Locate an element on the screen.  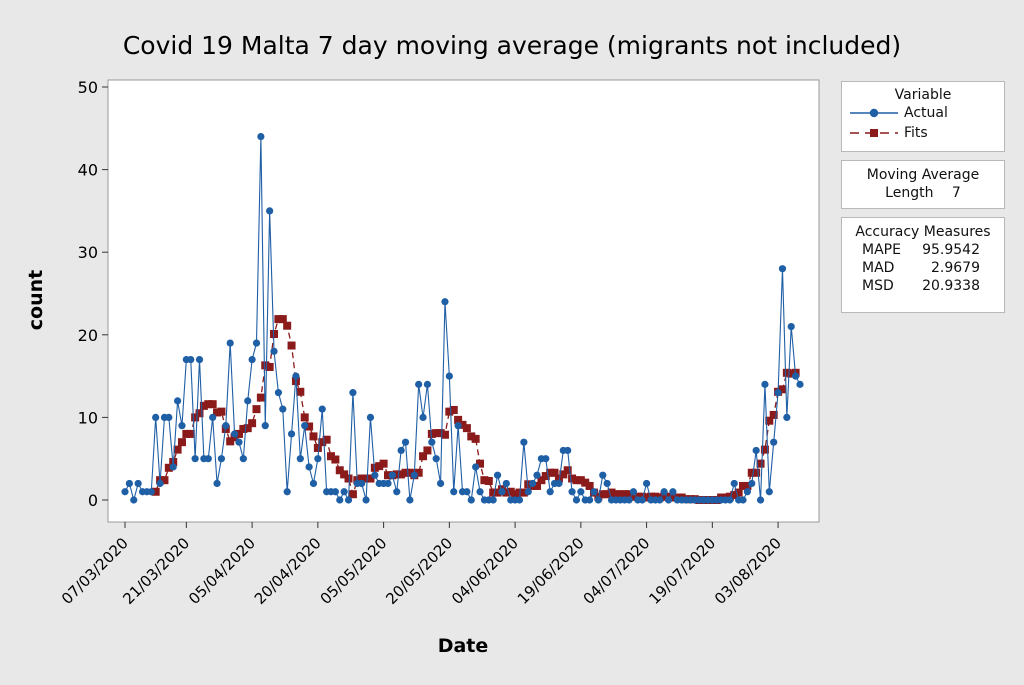
actual-legend-icon is located at coordinates (874, 113).